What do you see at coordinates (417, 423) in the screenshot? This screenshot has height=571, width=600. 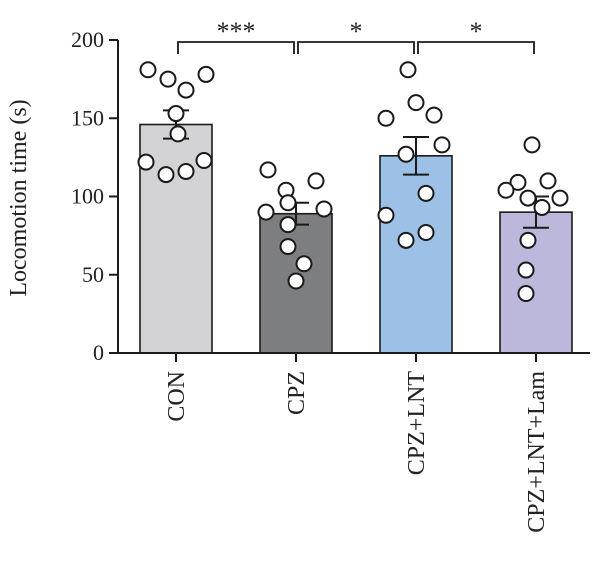 I see `category-label-2: CPZ+LNT` at bounding box center [417, 423].